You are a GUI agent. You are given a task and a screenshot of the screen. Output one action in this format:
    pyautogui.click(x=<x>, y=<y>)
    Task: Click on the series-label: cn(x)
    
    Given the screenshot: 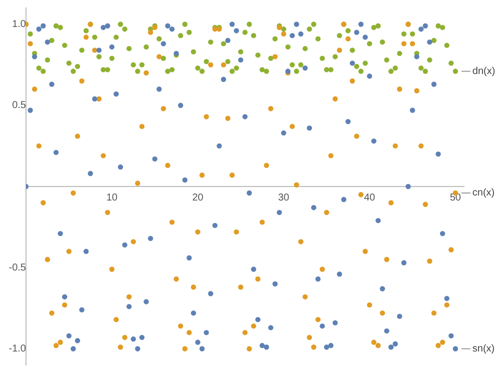 What is the action you would take?
    pyautogui.click(x=483, y=193)
    